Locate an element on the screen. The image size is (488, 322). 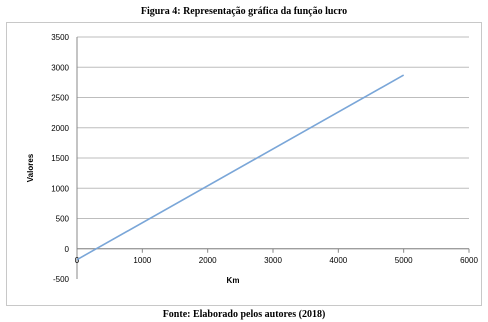
figure-source: Fonte: Elaborado pelos autores (2018) is located at coordinates (244, 314).